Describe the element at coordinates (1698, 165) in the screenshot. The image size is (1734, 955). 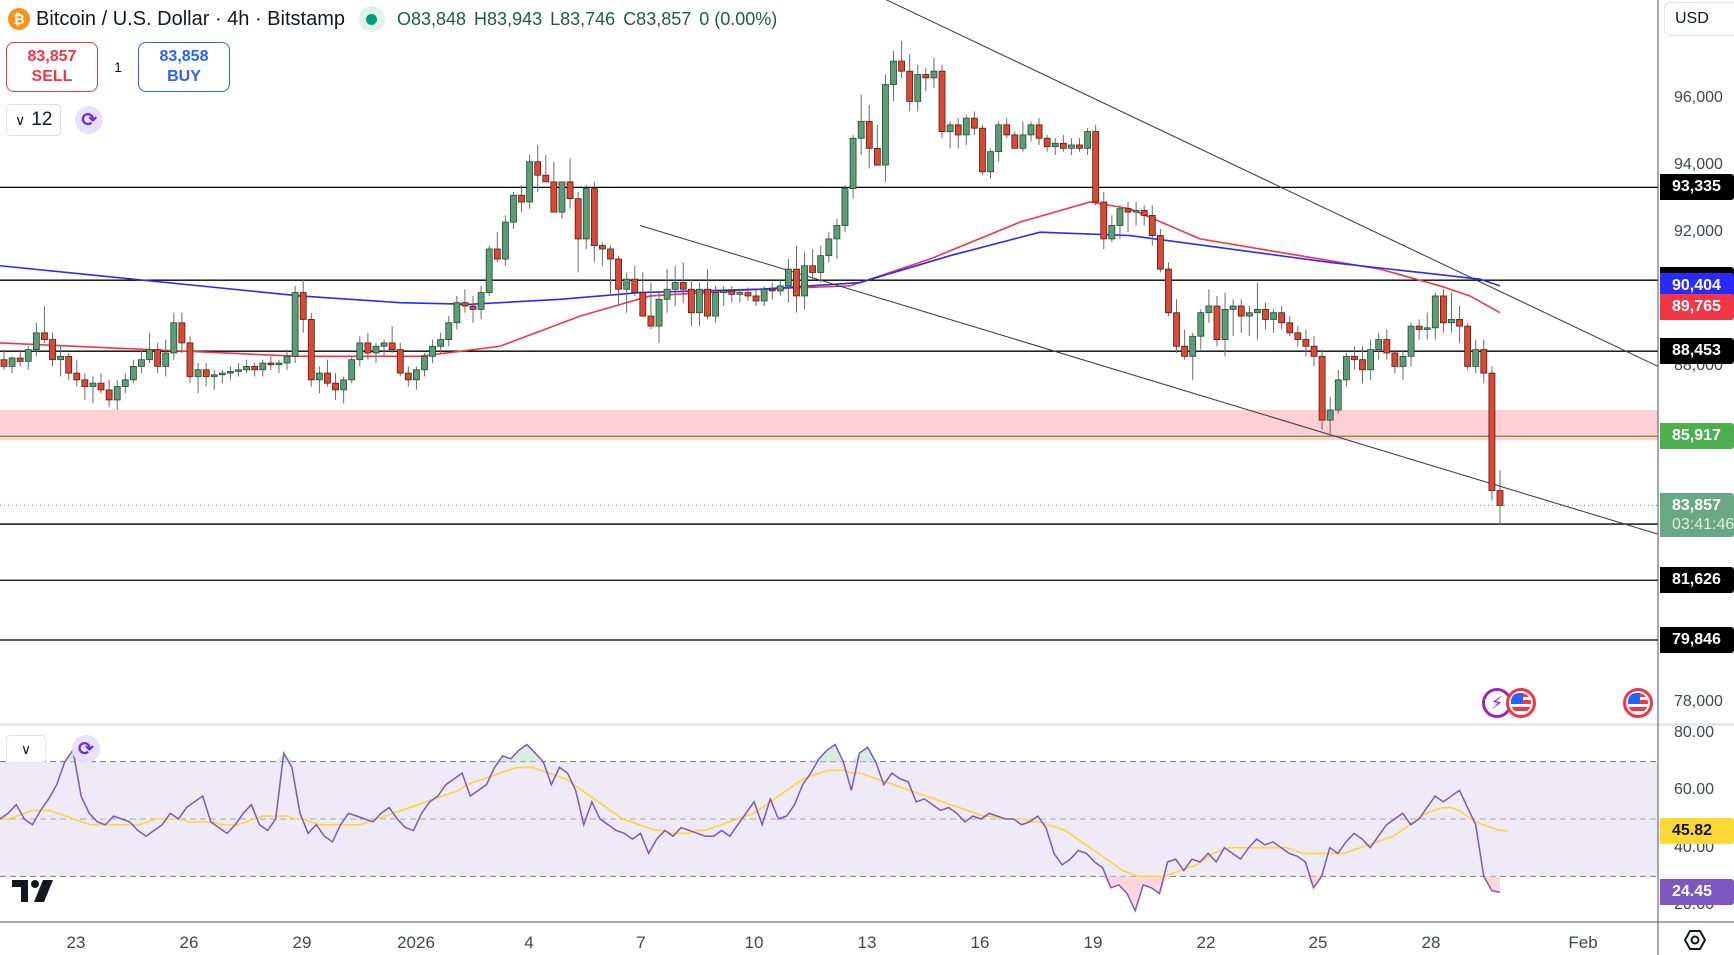
I see `price-tick-label: 94,000` at that location.